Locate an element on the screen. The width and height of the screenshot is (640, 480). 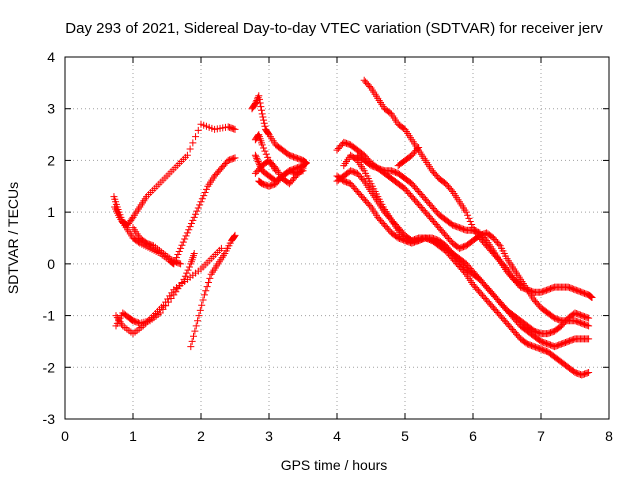
y-tick-label: 0 is located at coordinates (51, 264).